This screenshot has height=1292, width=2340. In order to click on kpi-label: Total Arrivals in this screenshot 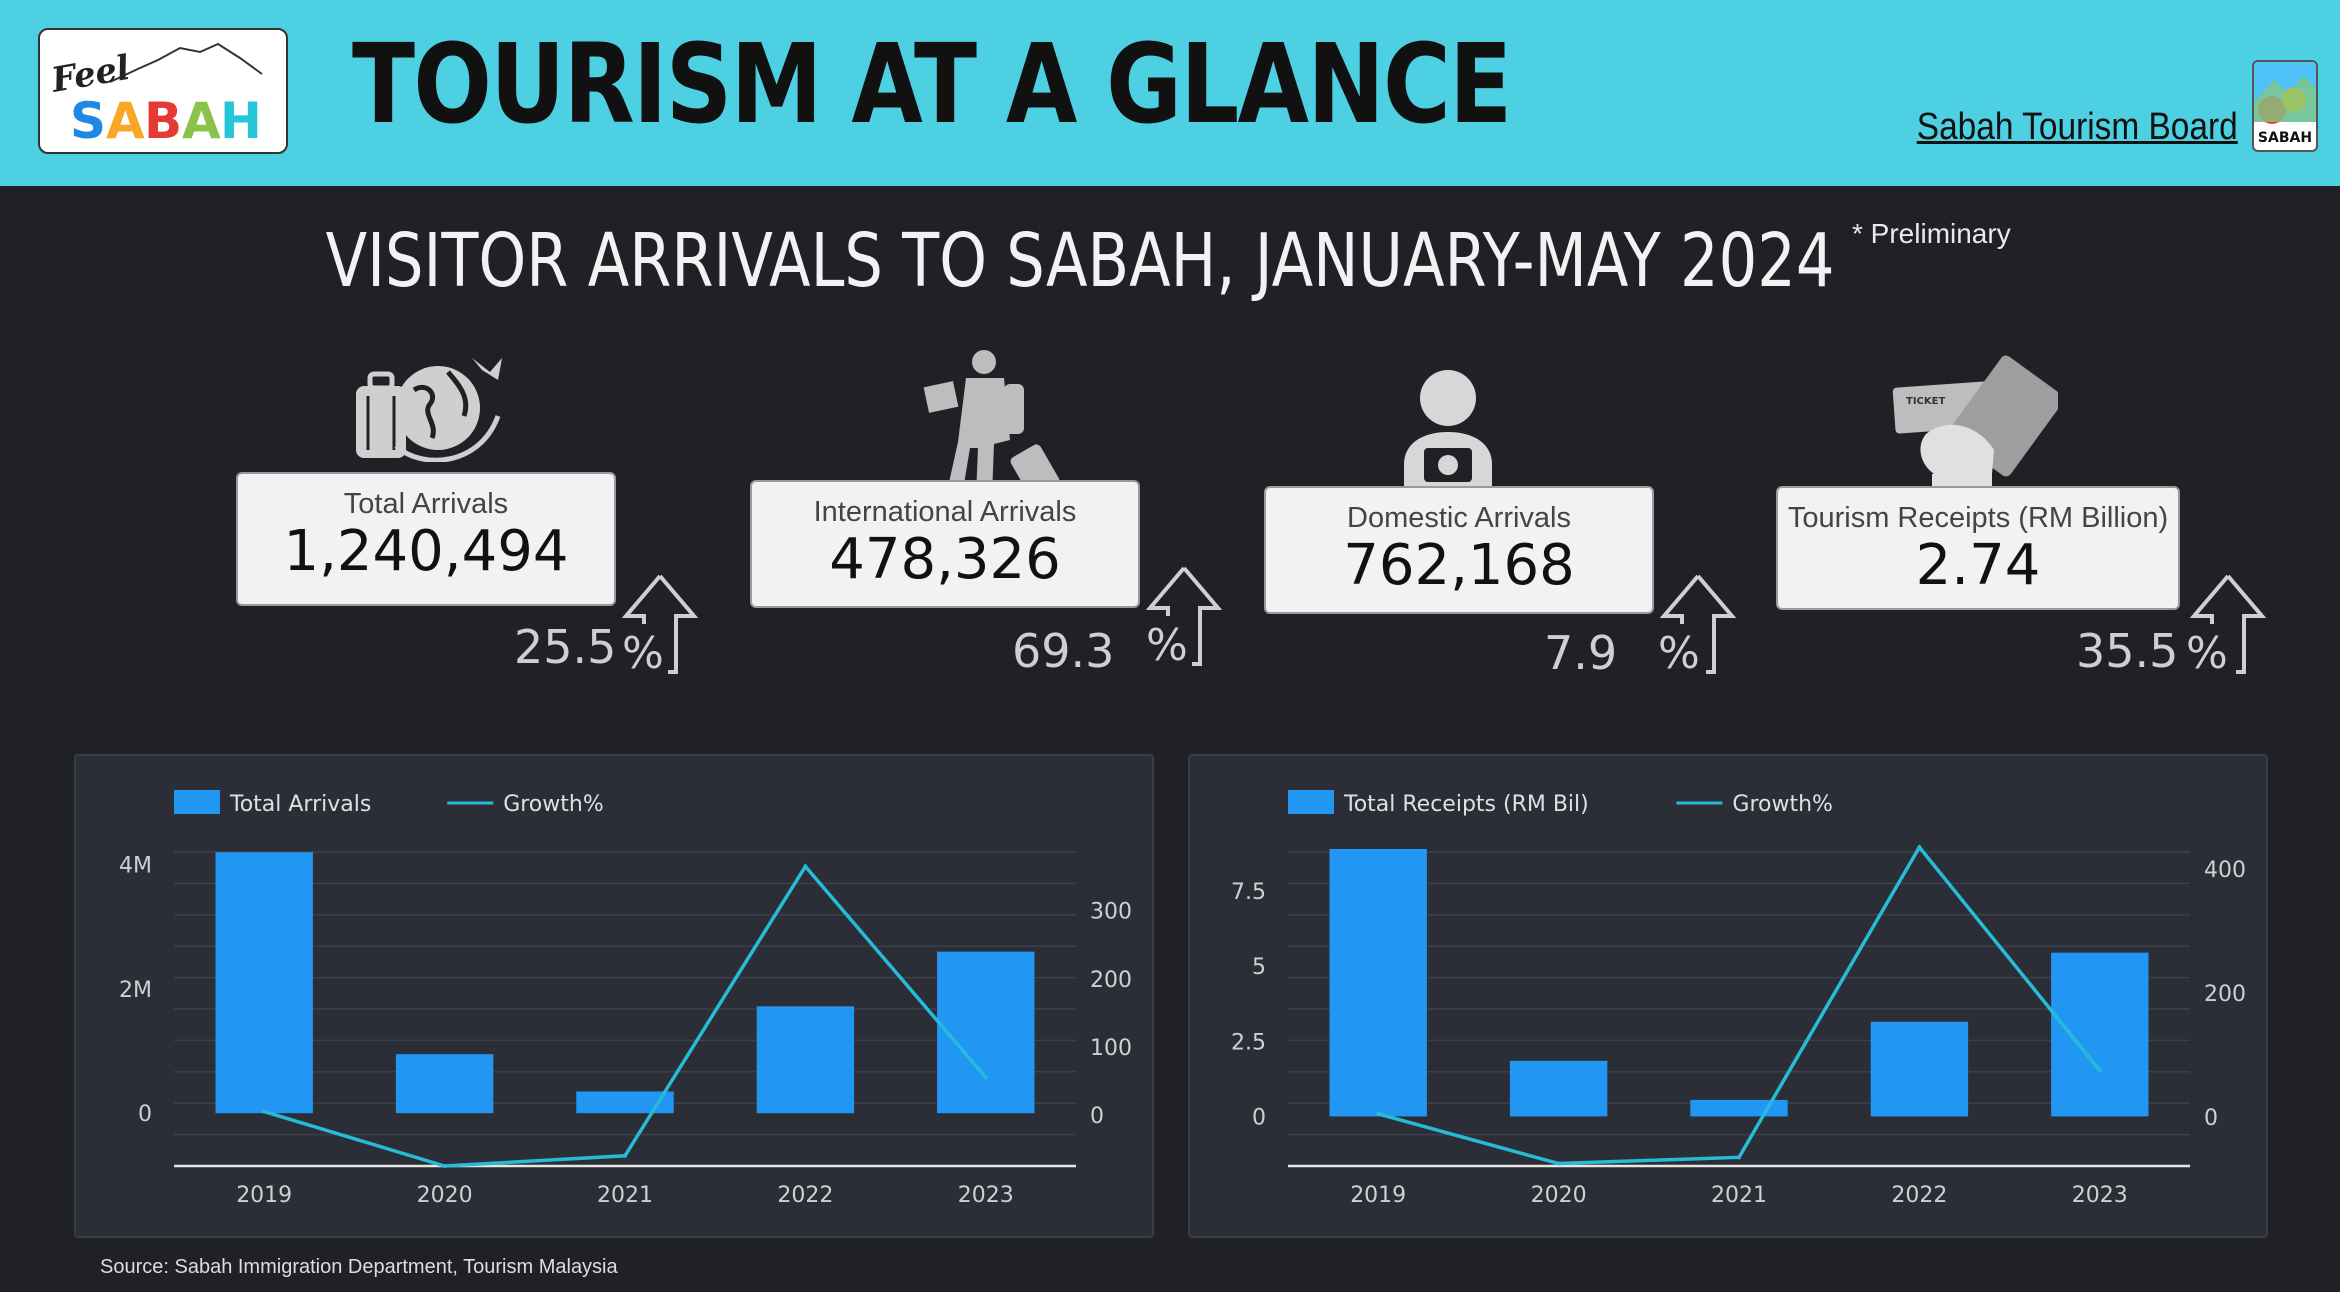, I will do `click(426, 504)`.